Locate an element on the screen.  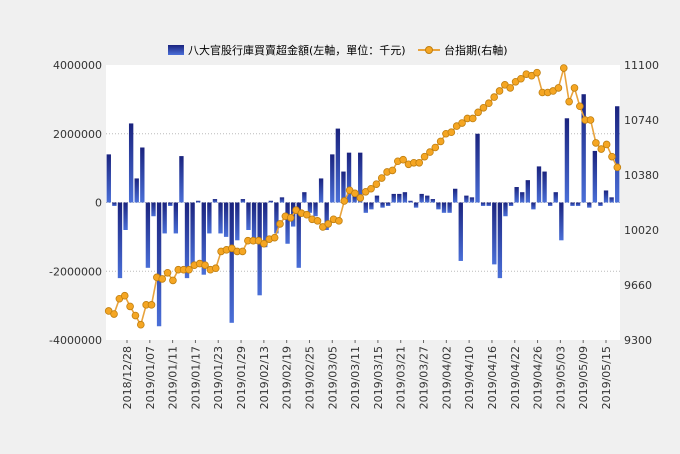
x-tick-label: 2019/04/10 is located at coordinates (469, 377).